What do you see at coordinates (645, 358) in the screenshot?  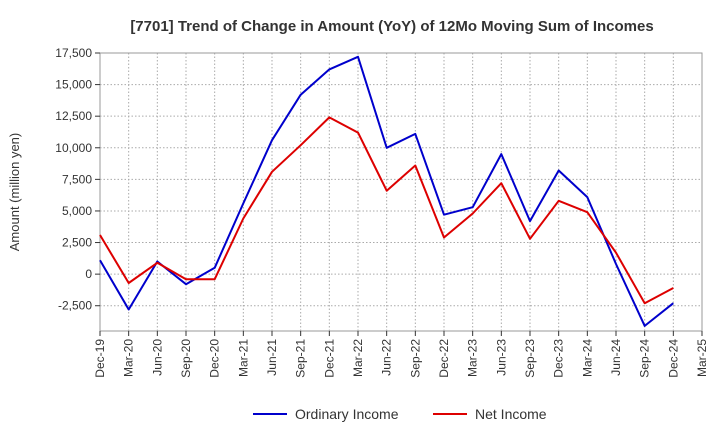 I see `x-tick-label: Sep-24` at bounding box center [645, 358].